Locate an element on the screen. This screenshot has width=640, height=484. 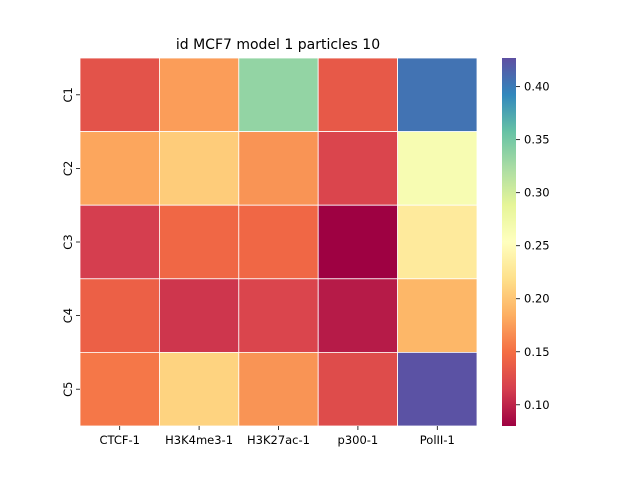
y-tick-label: C1 is located at coordinates (68, 94).